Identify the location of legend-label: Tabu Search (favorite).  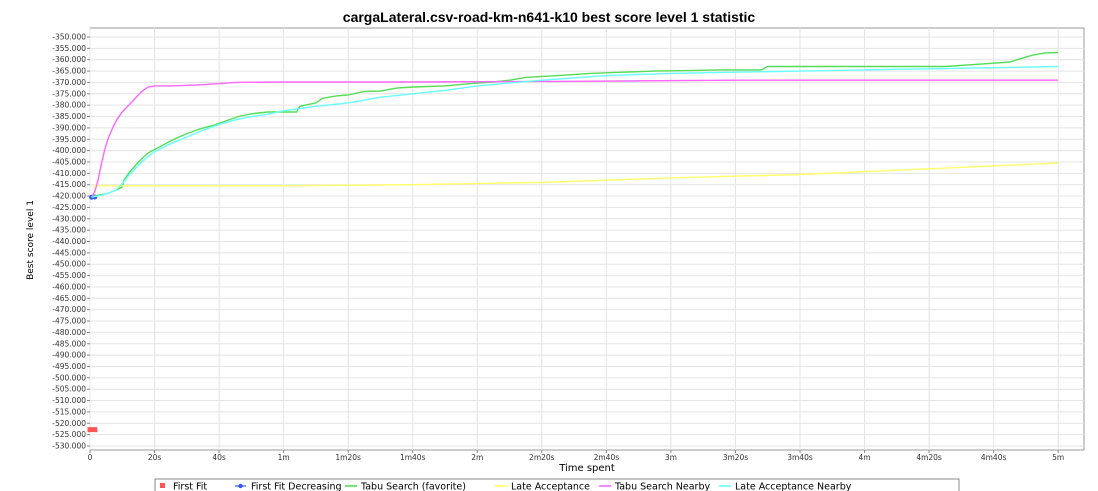
(413, 486).